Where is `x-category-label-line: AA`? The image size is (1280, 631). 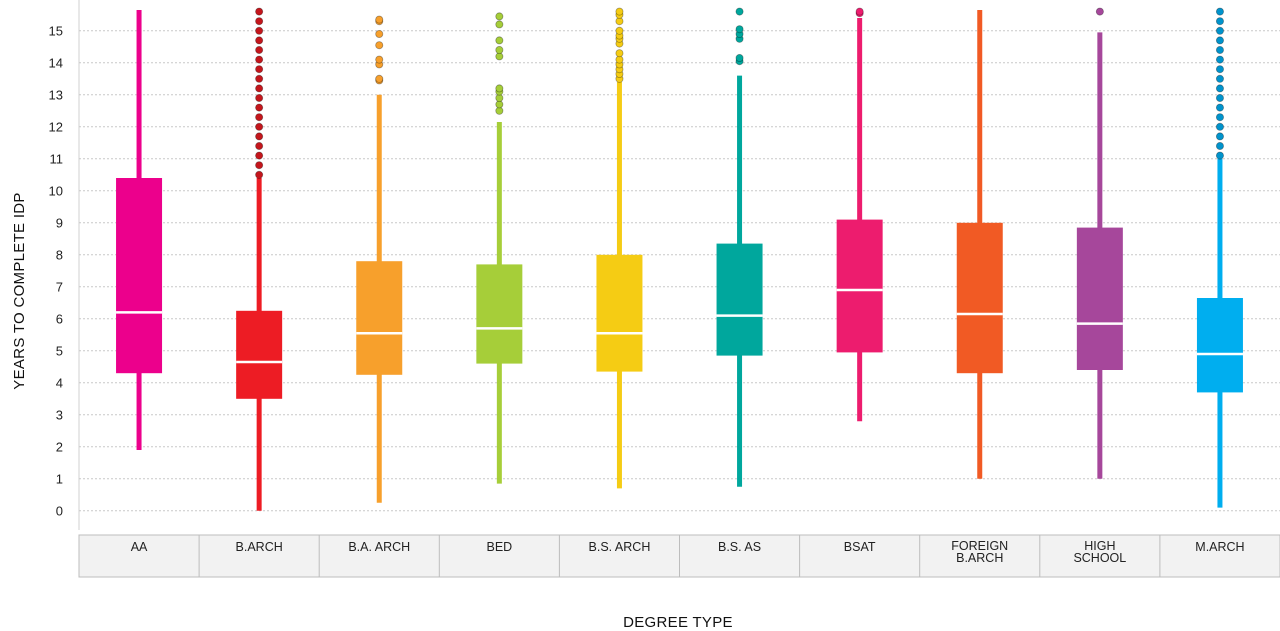
x-category-label-line: AA is located at coordinates (139, 547).